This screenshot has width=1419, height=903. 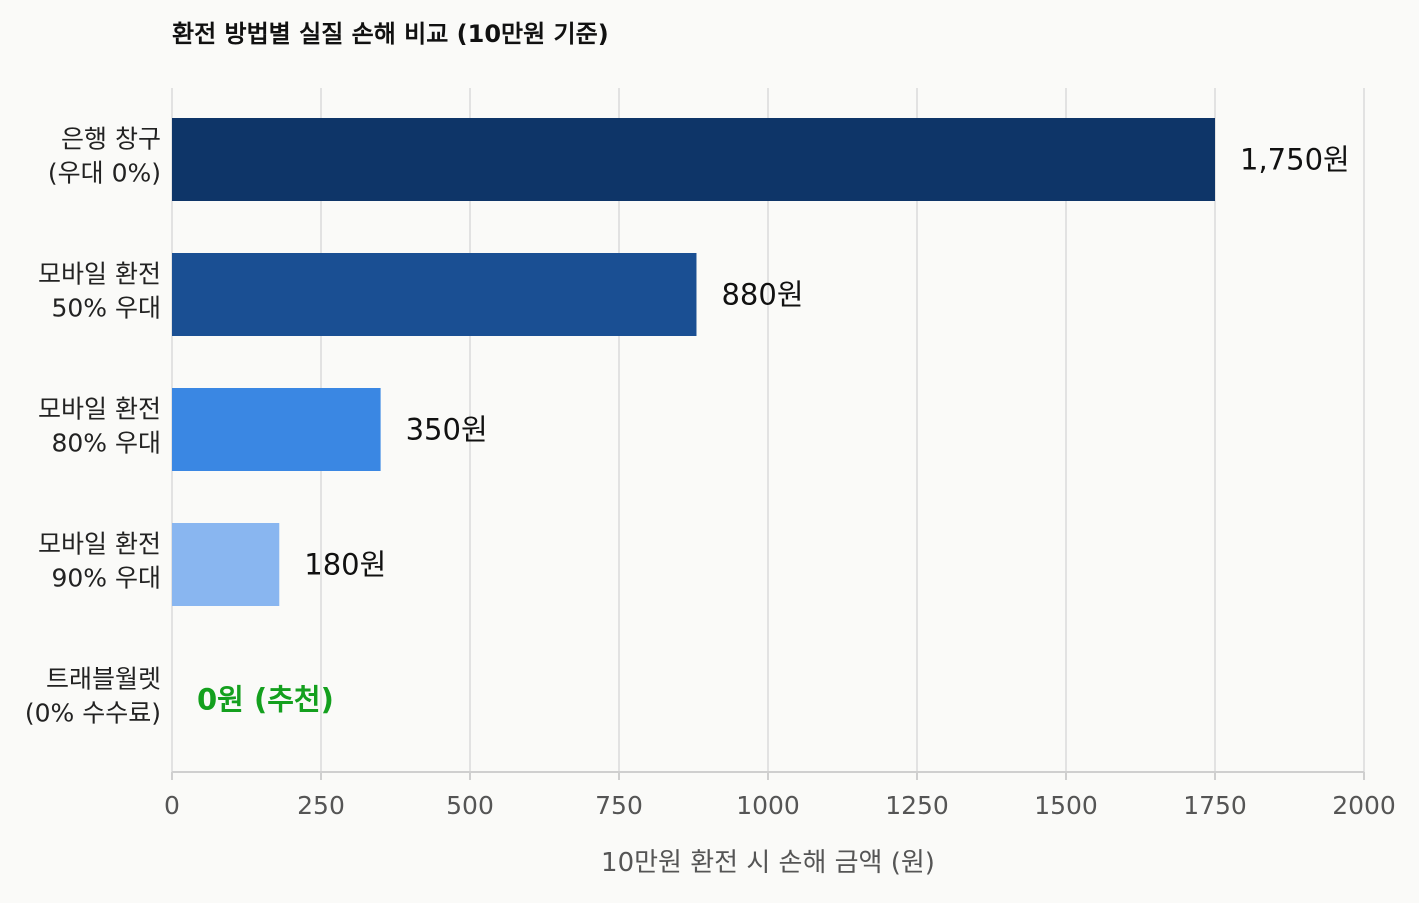 I want to click on y-category-label: 모바일 환전 50% 우대, so click(x=99, y=291).